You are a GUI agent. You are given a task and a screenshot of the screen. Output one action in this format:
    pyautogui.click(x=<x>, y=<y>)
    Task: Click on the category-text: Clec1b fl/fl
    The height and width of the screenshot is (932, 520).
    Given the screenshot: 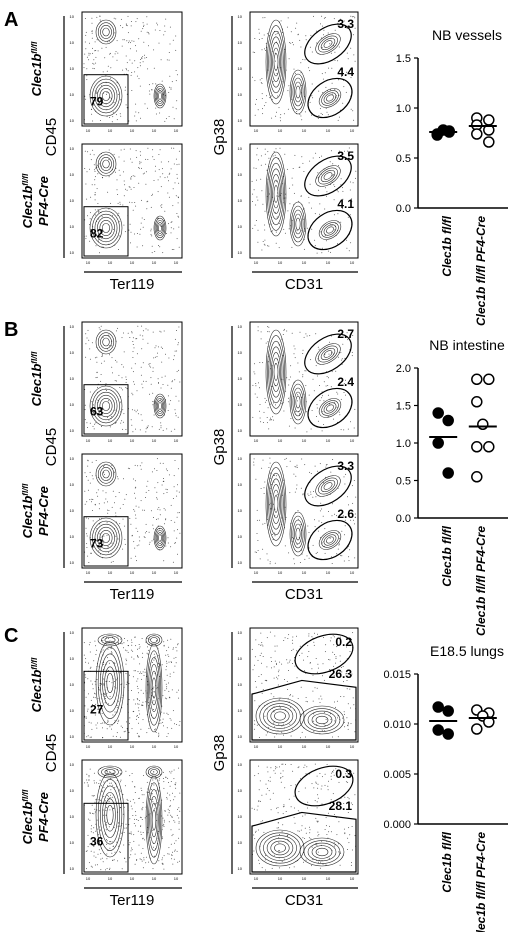 What is the action you would take?
    pyautogui.click(x=447, y=245)
    